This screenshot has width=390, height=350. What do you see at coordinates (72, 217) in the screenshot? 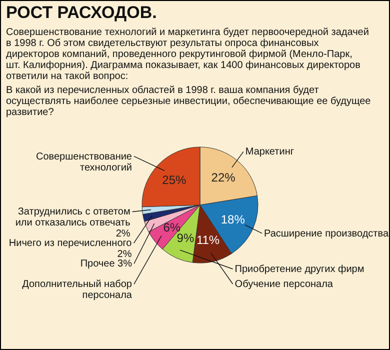
I see `slice-label: Затруднились с ответом или отказались отвечать` at bounding box center [72, 217].